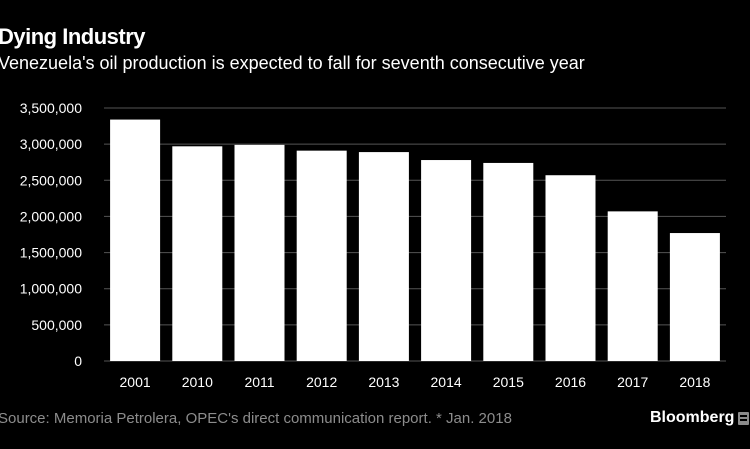 This screenshot has height=449, width=750. Describe the element at coordinates (73, 36) in the screenshot. I see `chart-title: Dying Industry` at that location.